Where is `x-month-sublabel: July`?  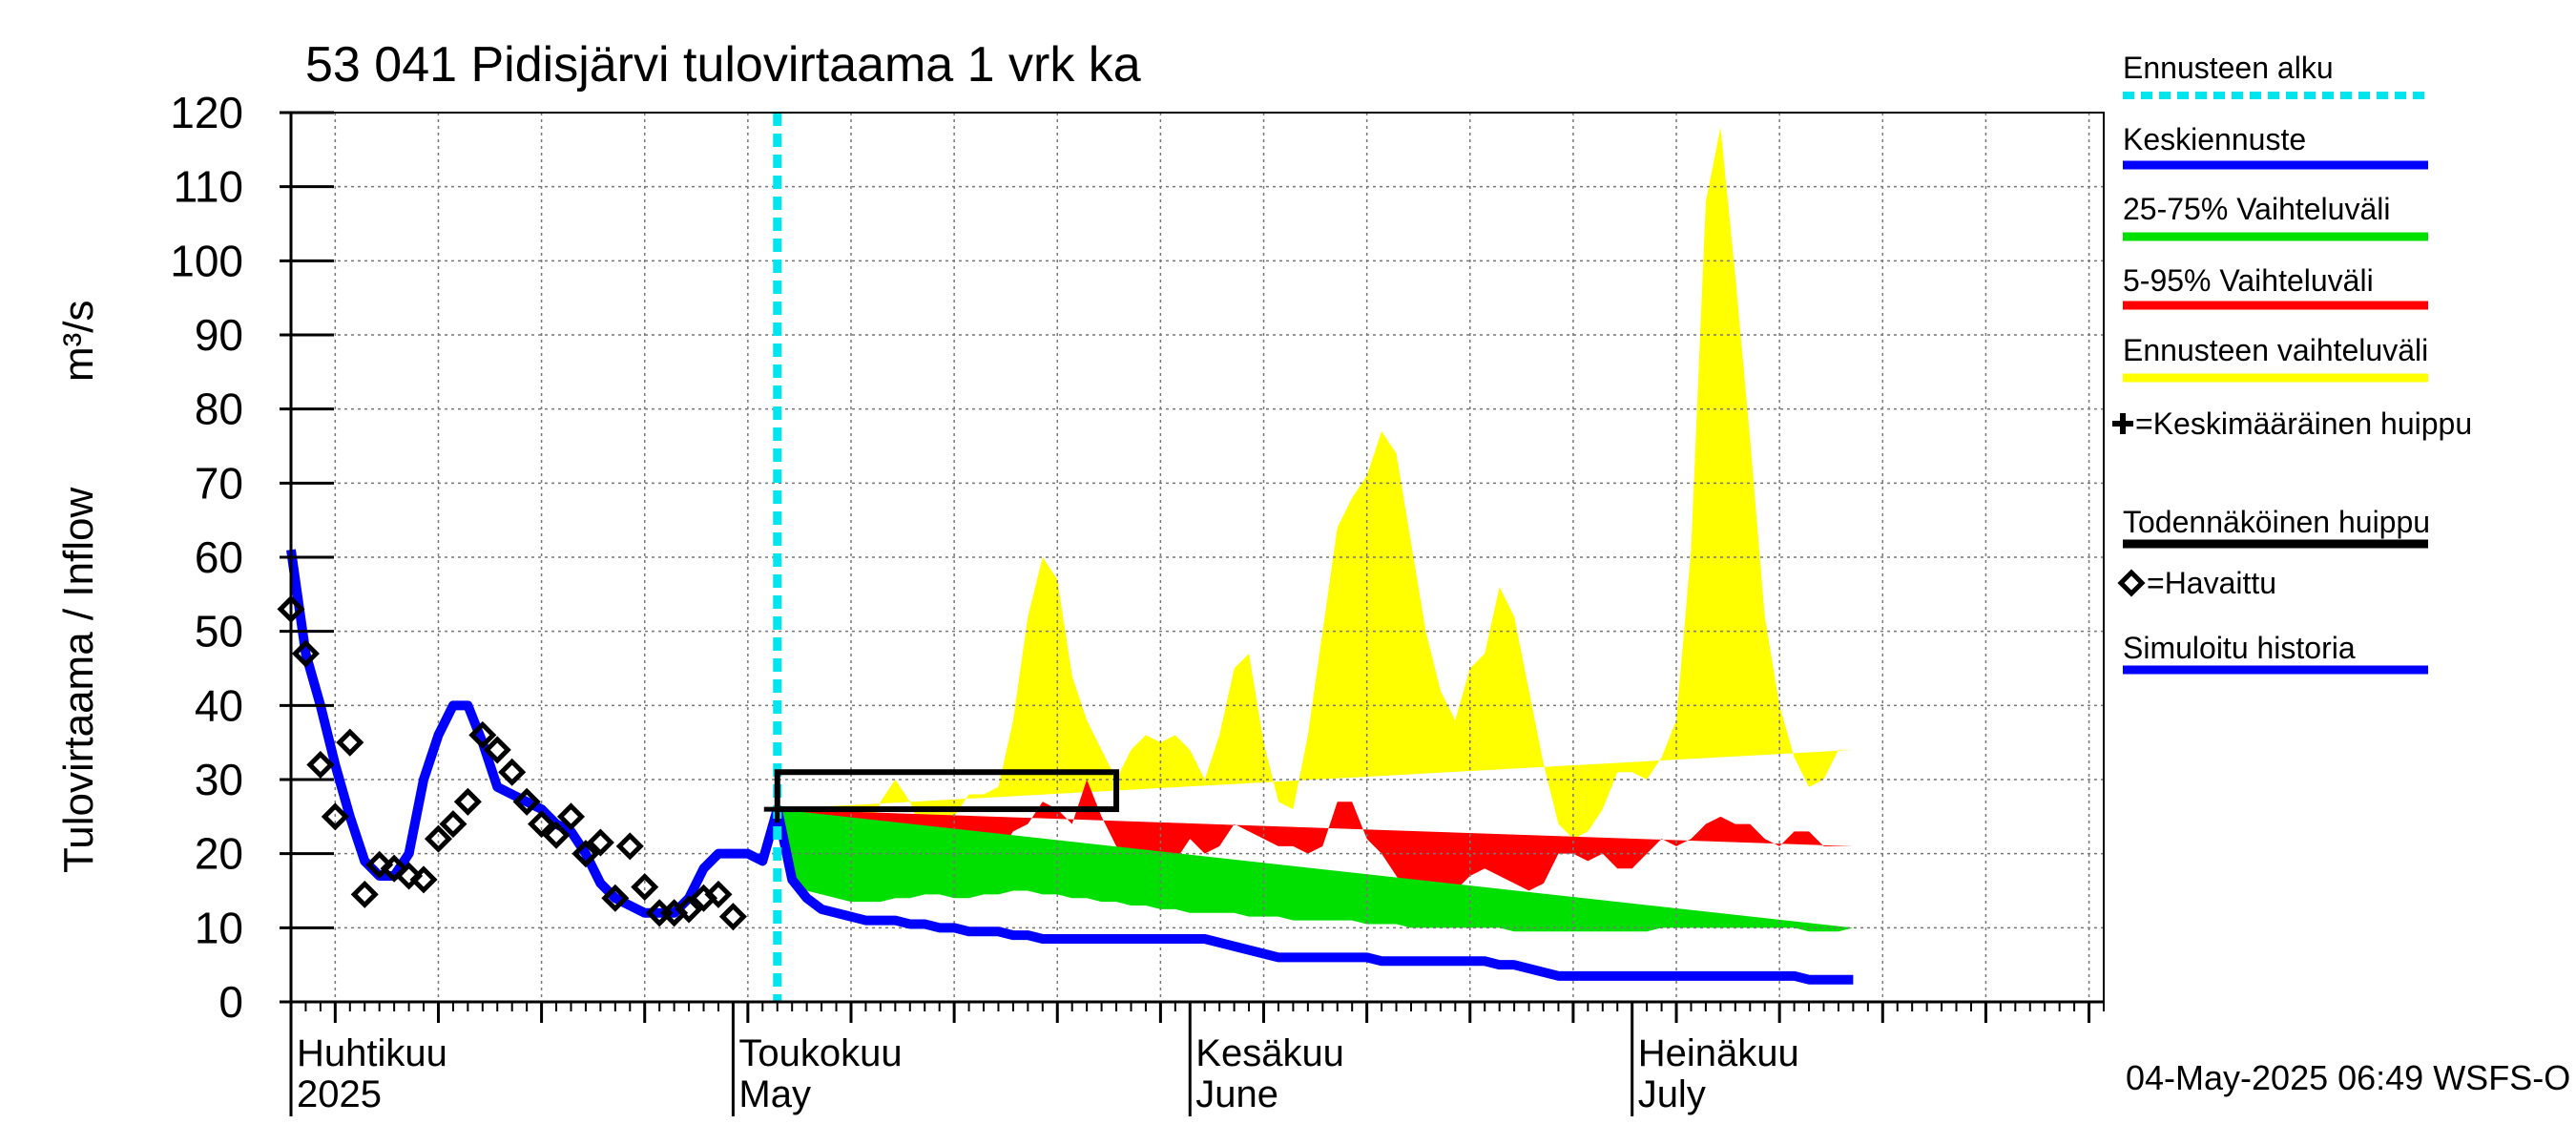 x-month-sublabel: July is located at coordinates (1672, 1094).